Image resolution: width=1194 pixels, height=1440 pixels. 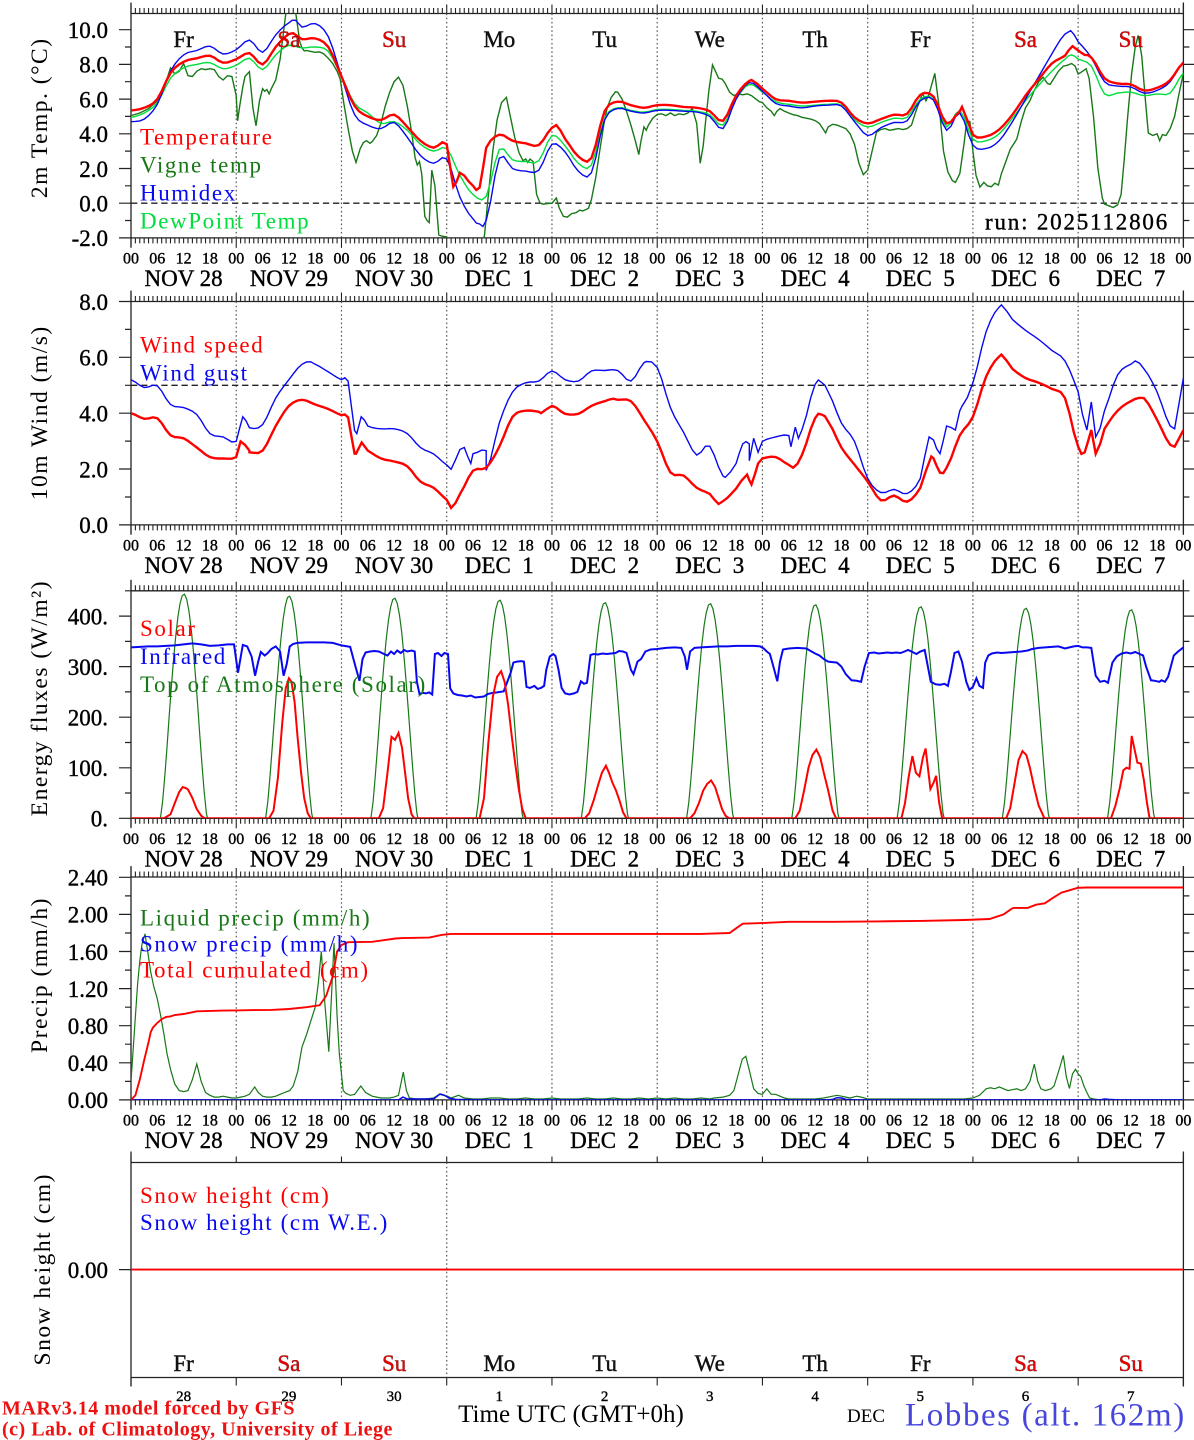 What do you see at coordinates (249, 944) in the screenshot?
I see `svg-text: Snow precip (mm/h)` at bounding box center [249, 944].